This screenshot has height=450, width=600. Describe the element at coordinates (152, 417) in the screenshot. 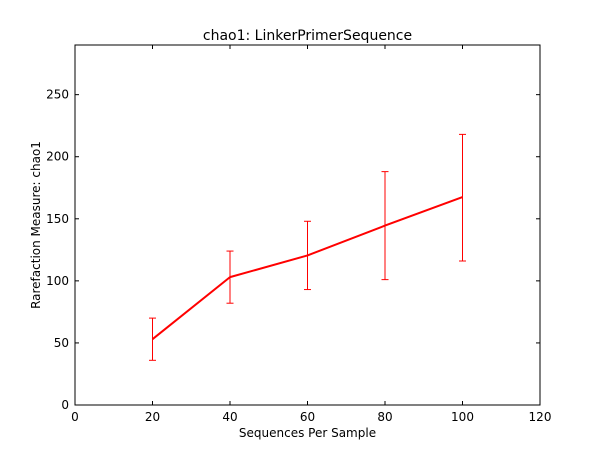

I see `x-tick-label: 20` at that location.